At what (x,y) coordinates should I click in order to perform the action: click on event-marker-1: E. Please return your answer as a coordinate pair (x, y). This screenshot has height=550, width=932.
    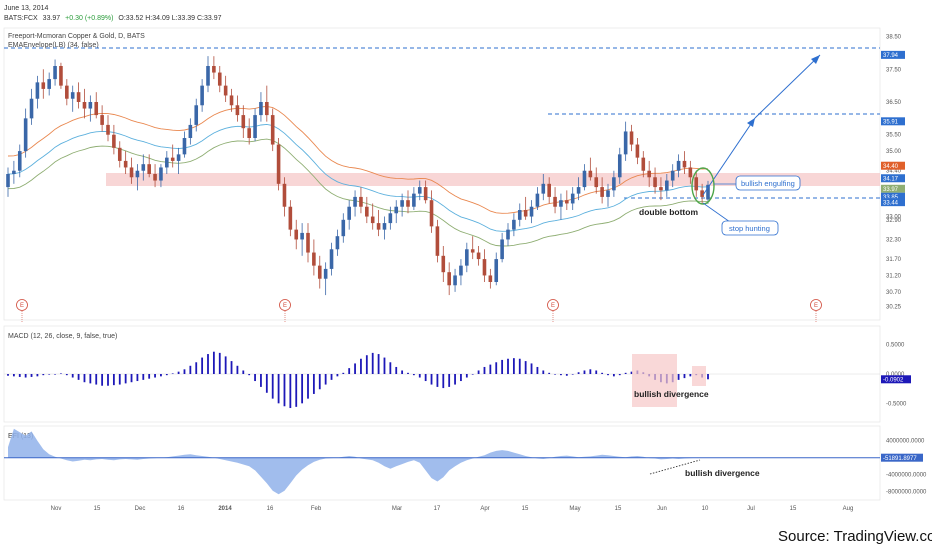
    Looking at the image, I should click on (22, 311).